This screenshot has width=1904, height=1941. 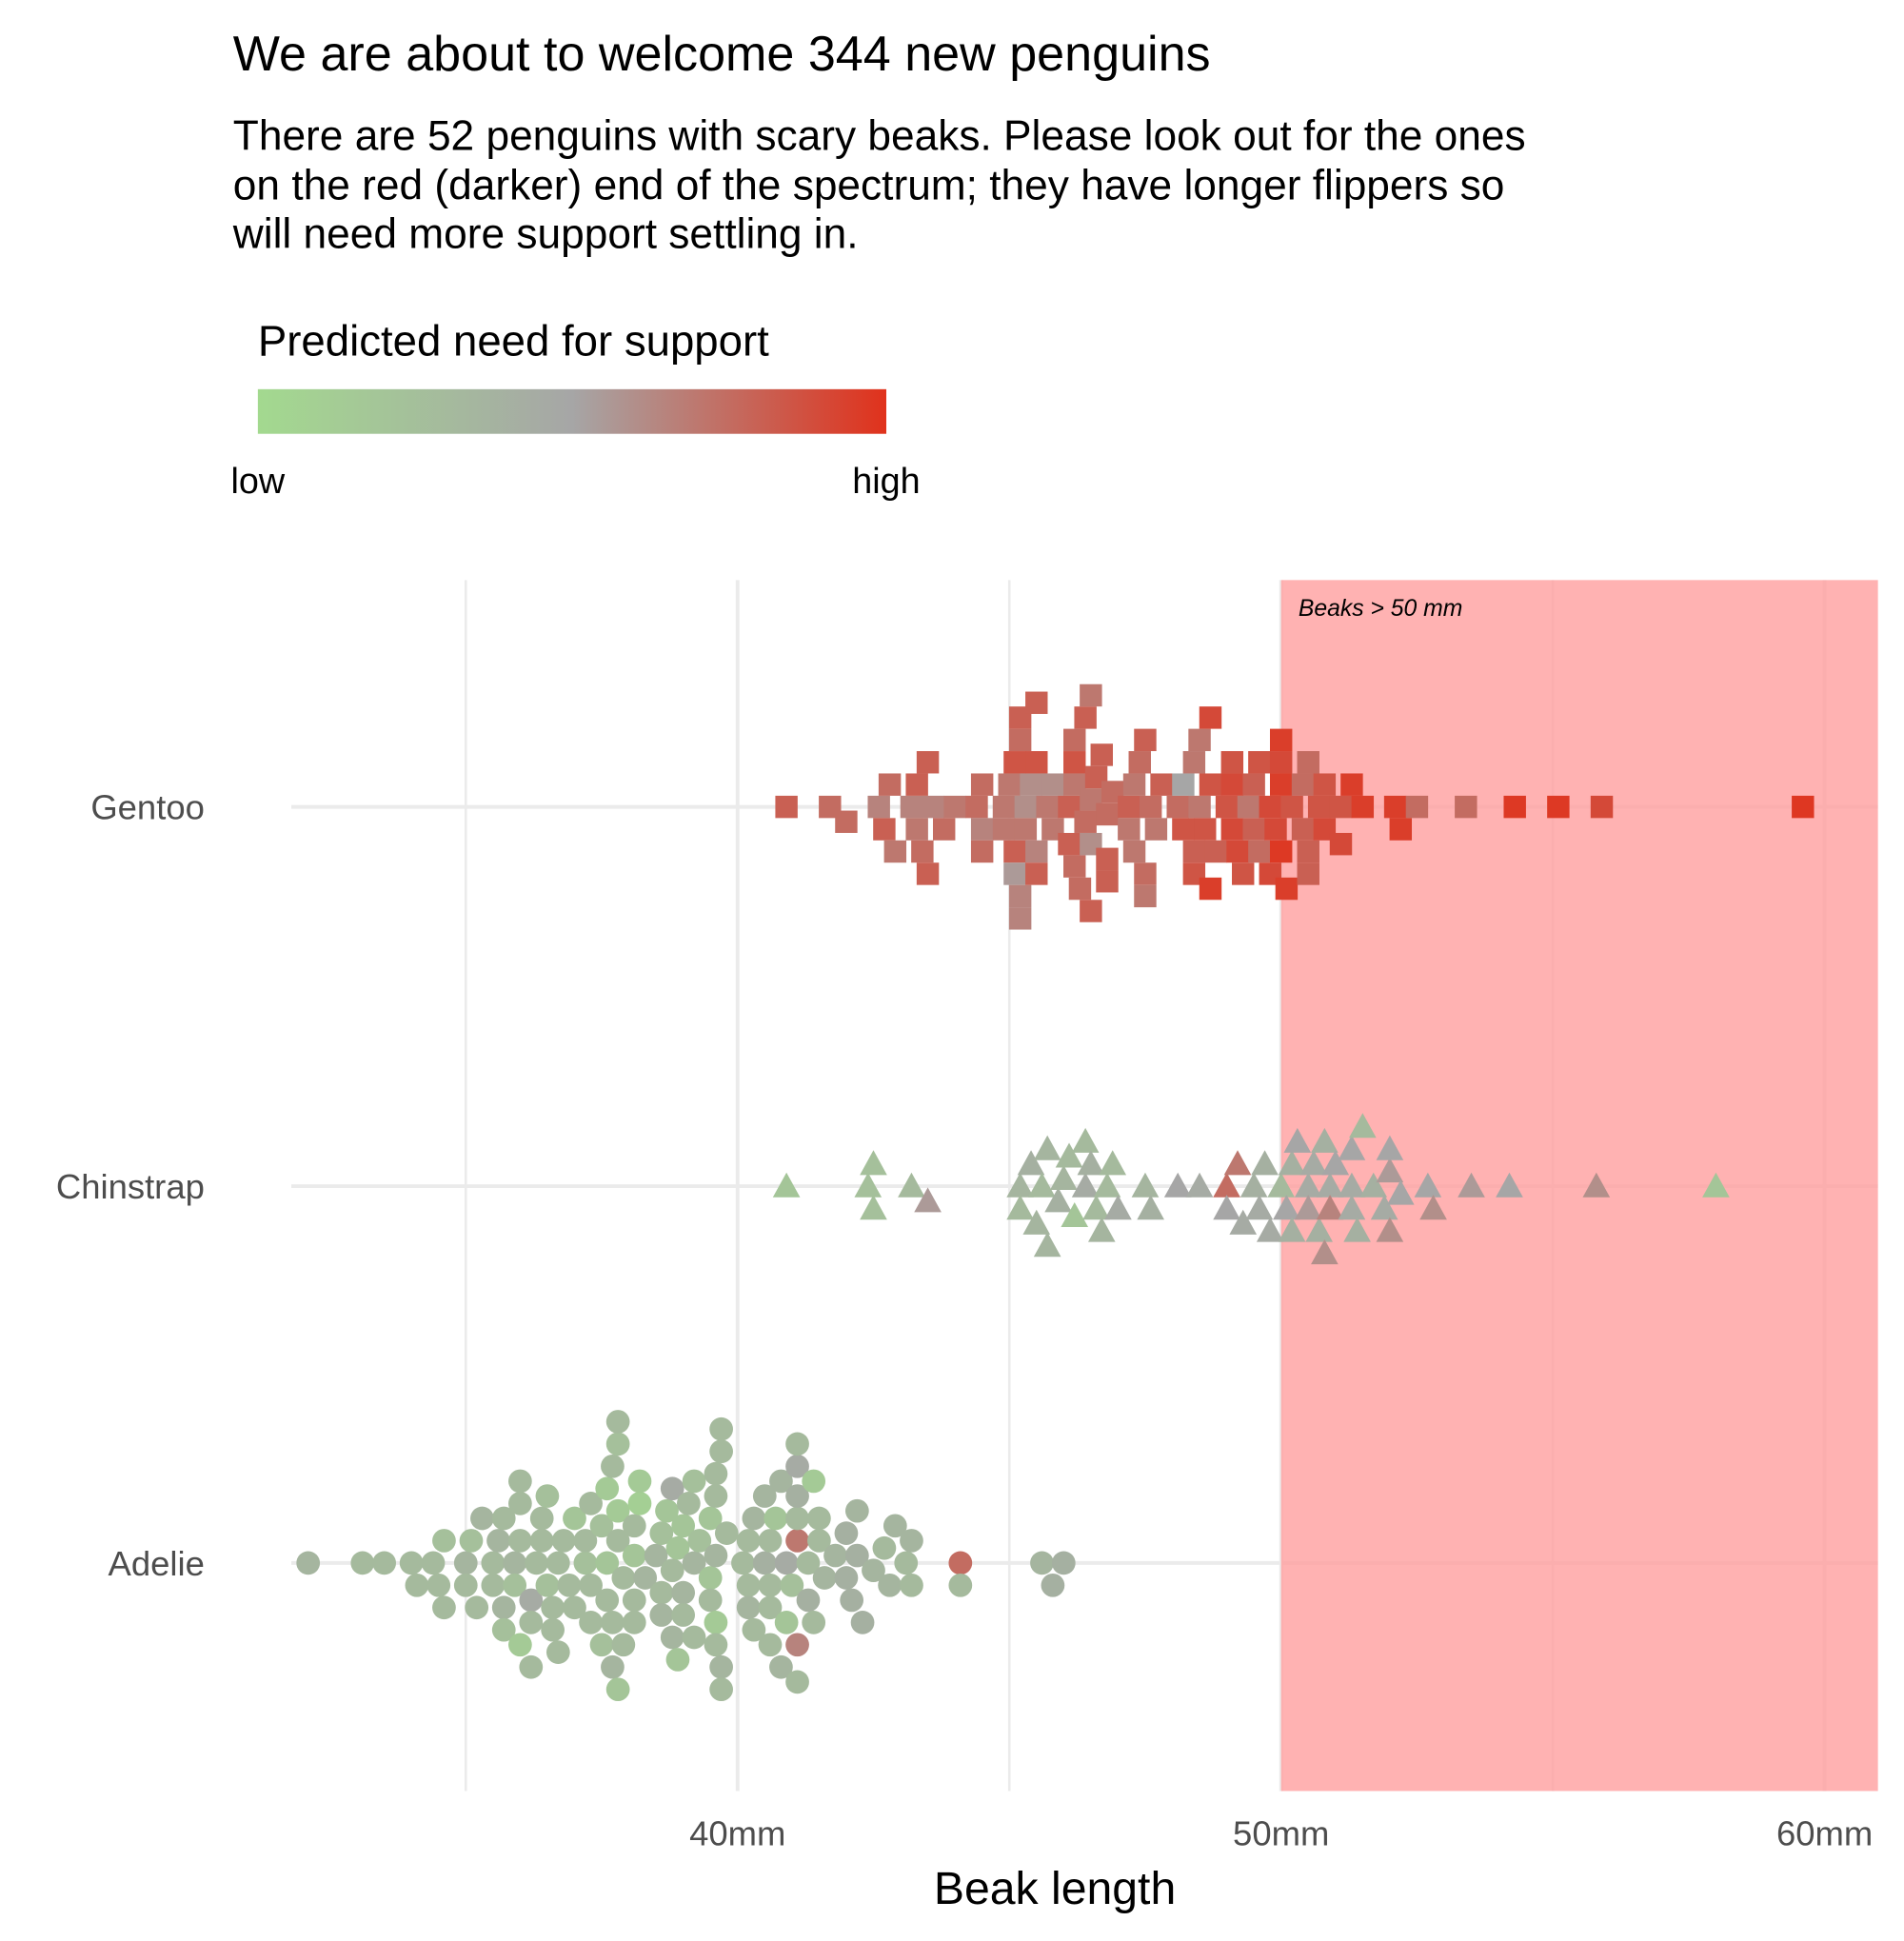 What do you see at coordinates (130, 1186) in the screenshot?
I see `y-tick-label: Chinstrap` at bounding box center [130, 1186].